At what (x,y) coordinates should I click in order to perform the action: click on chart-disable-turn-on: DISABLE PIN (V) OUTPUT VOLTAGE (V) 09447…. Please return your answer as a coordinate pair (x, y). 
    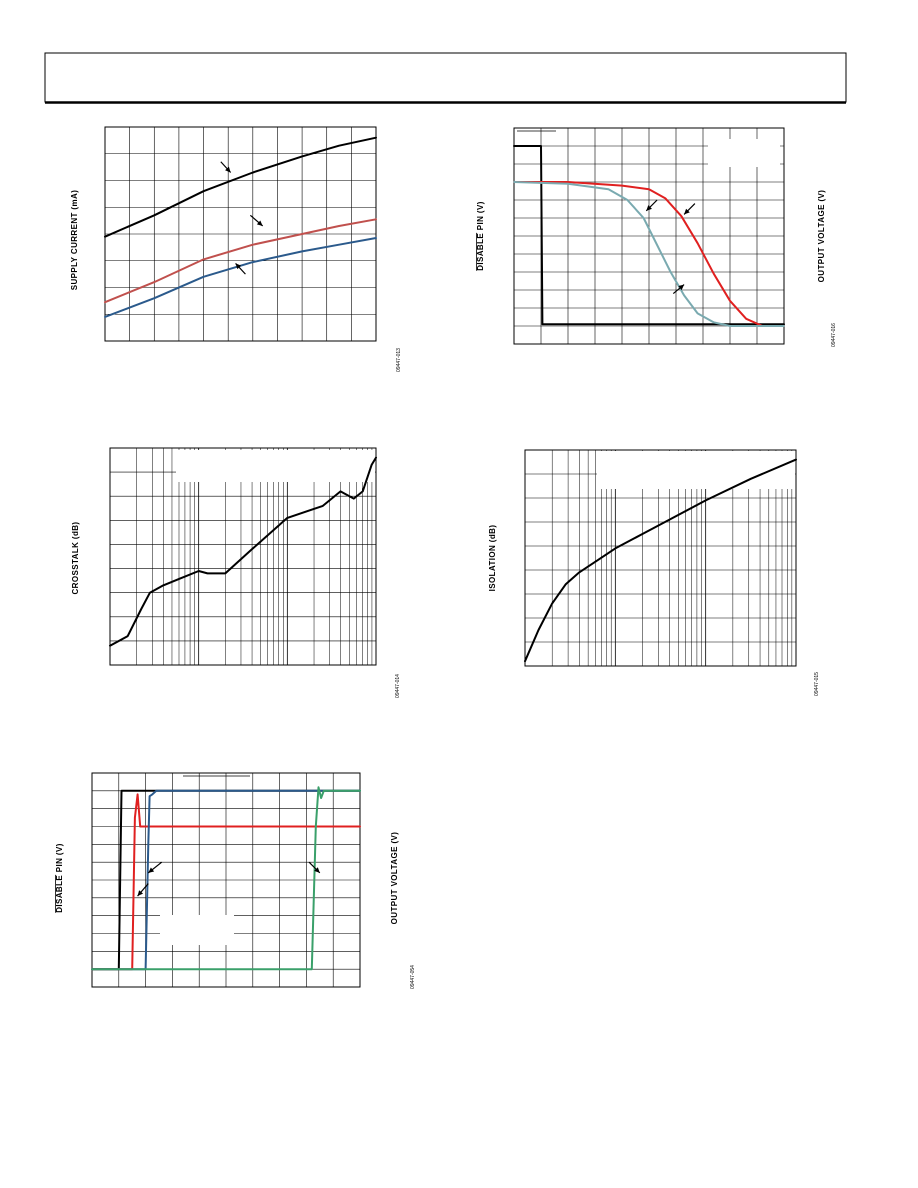
    Looking at the image, I should click on (235, 880).